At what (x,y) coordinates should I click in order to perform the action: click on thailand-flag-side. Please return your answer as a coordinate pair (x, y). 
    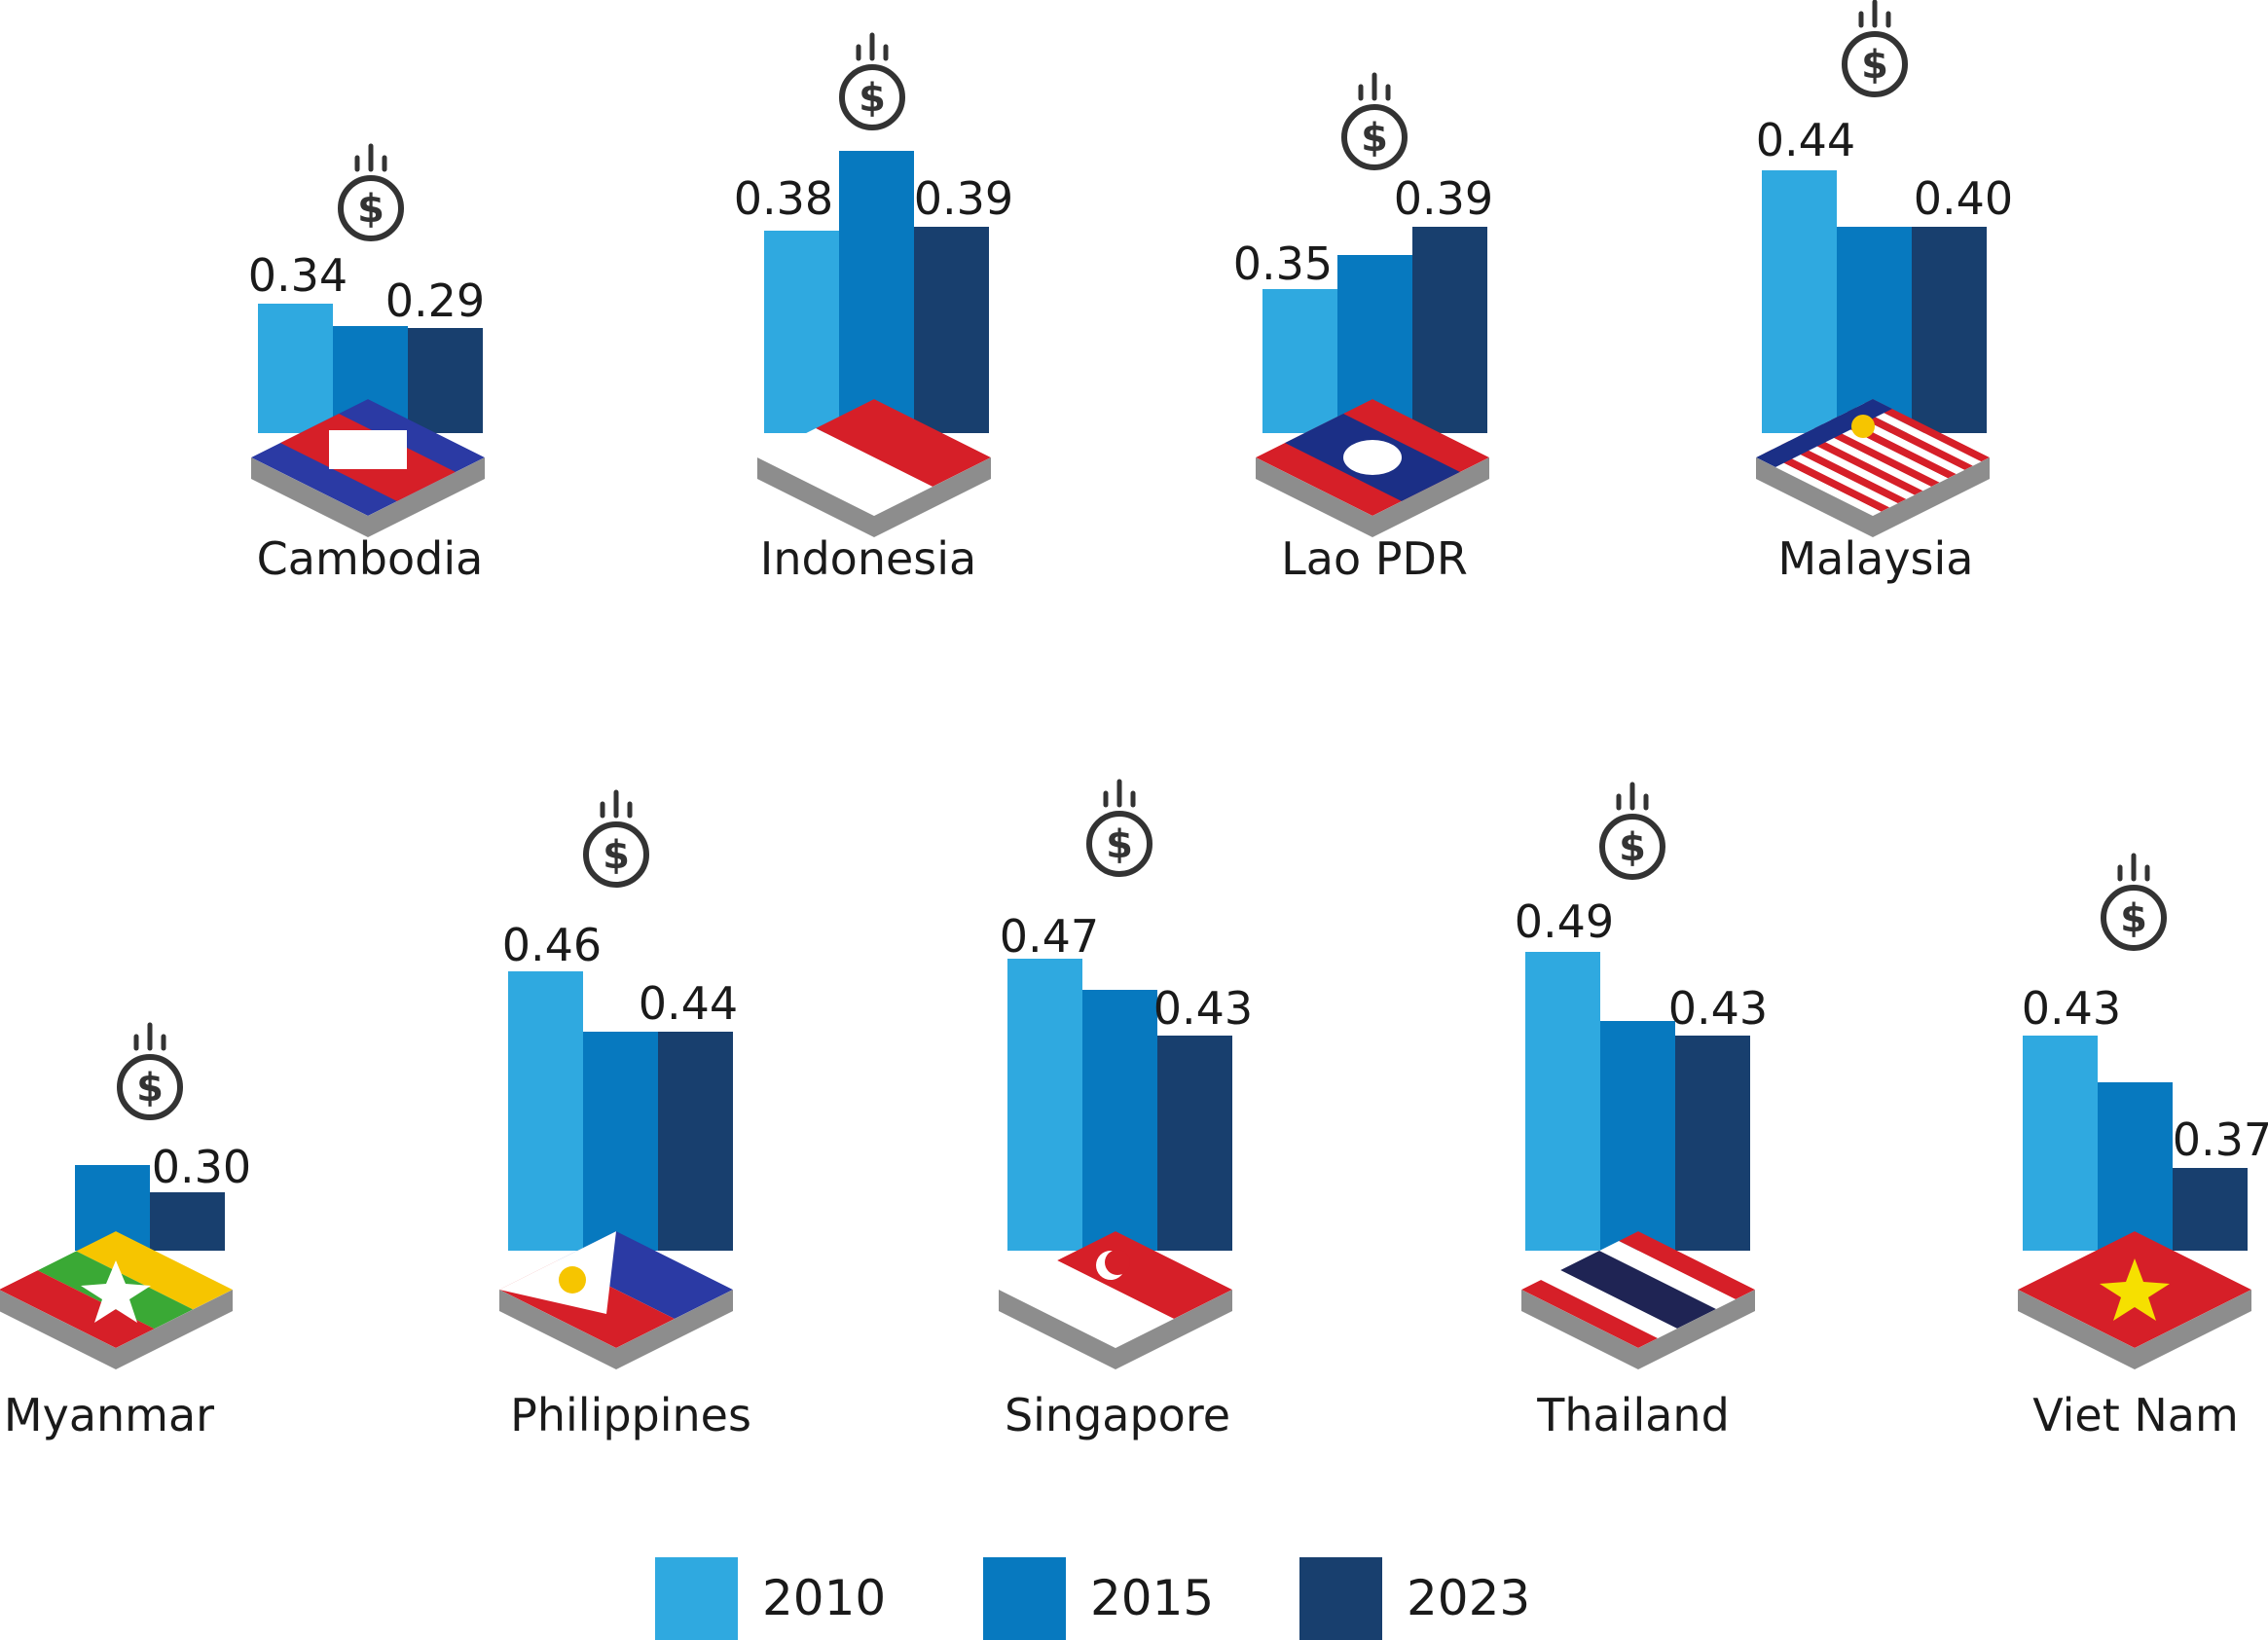
    Looking at the image, I should click on (1638, 1329).